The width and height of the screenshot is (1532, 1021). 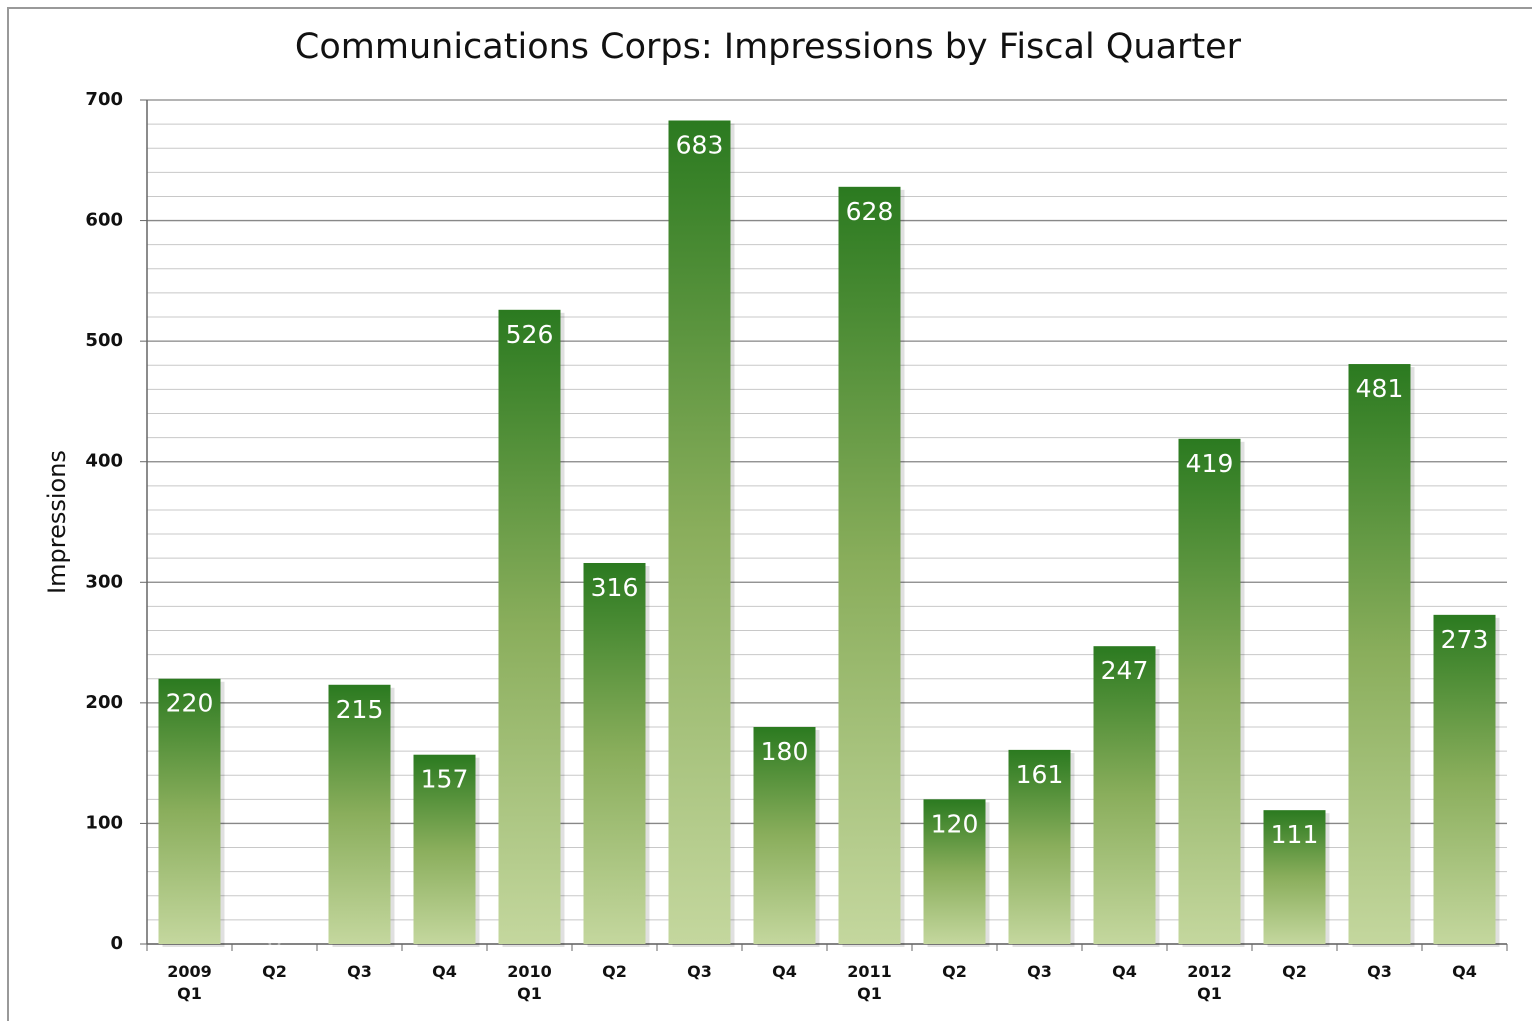 What do you see at coordinates (104, 461) in the screenshot?
I see `y-tick-label: 400` at bounding box center [104, 461].